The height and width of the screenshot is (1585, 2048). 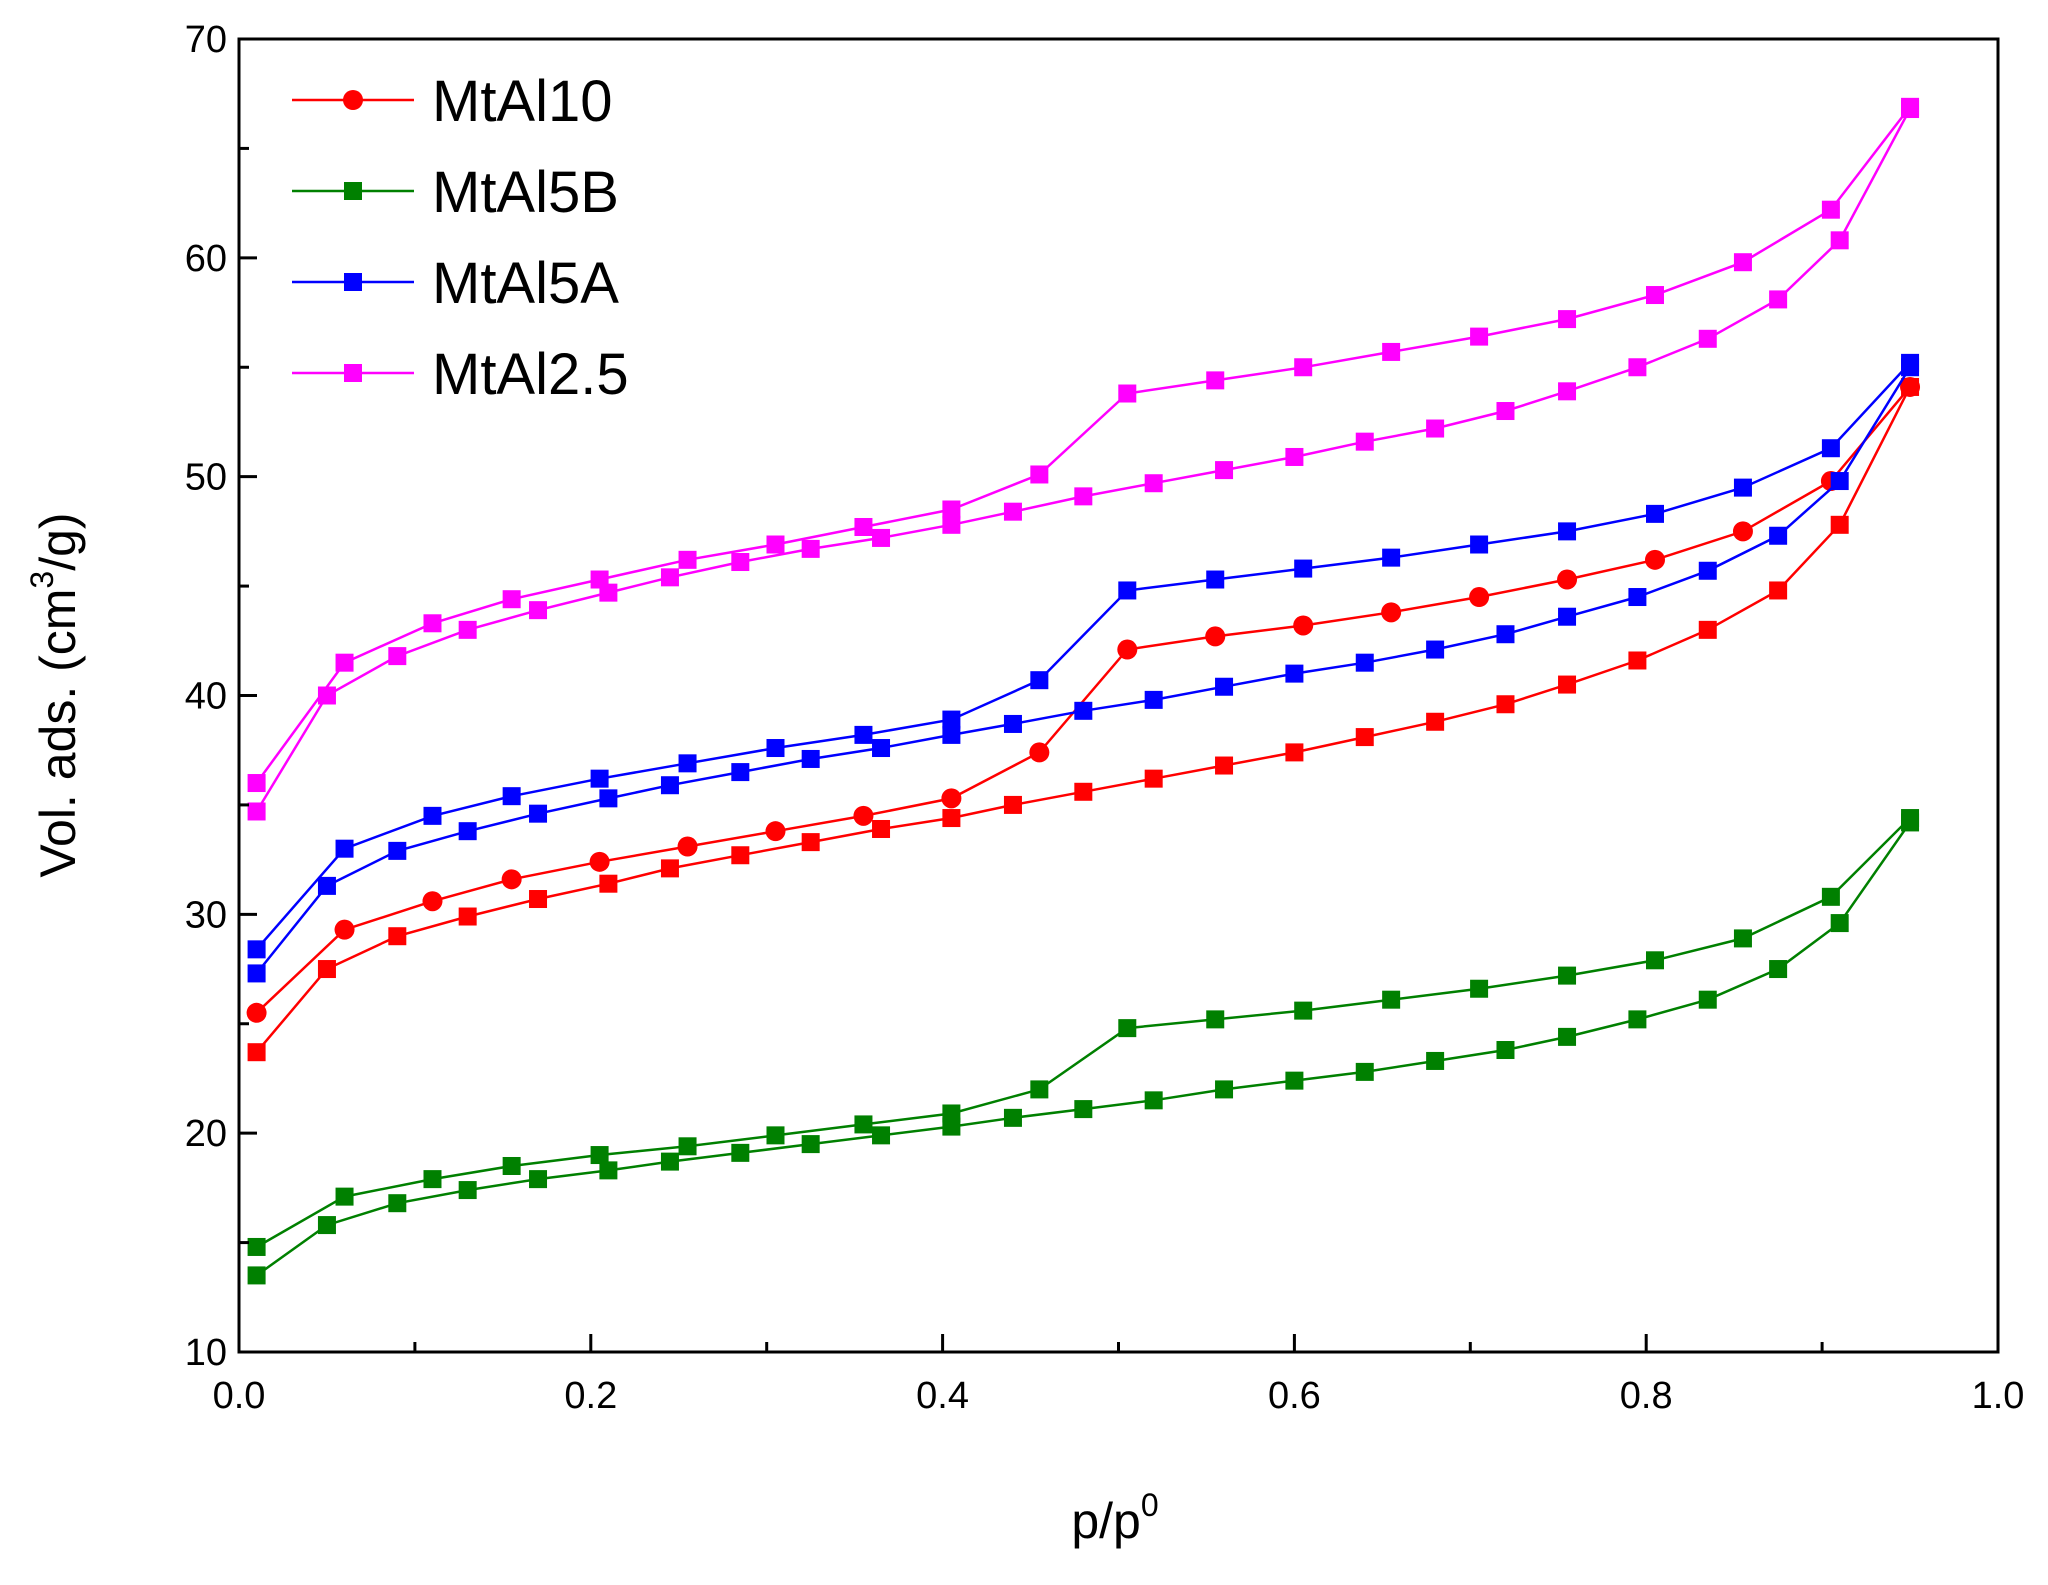 I want to click on x-axis-title-superscript: 0, so click(x=1150, y=1505).